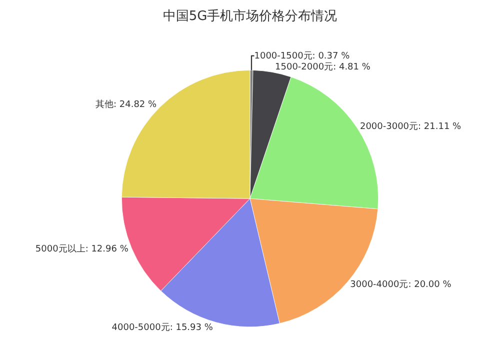 The image size is (500, 362). What do you see at coordinates (250, 16) in the screenshot?
I see `chart-title: 中国5G手机市场价格分布情况` at bounding box center [250, 16].